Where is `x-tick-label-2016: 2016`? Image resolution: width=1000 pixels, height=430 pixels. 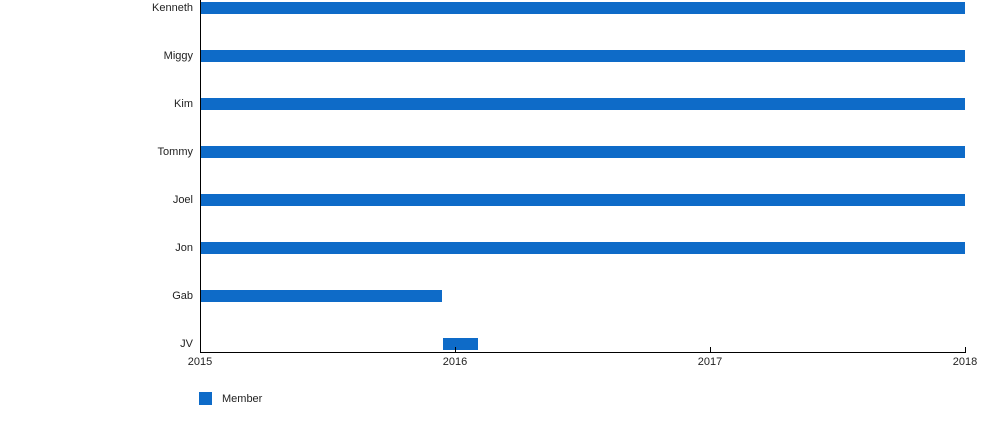 x-tick-label-2016: 2016 is located at coordinates (455, 362).